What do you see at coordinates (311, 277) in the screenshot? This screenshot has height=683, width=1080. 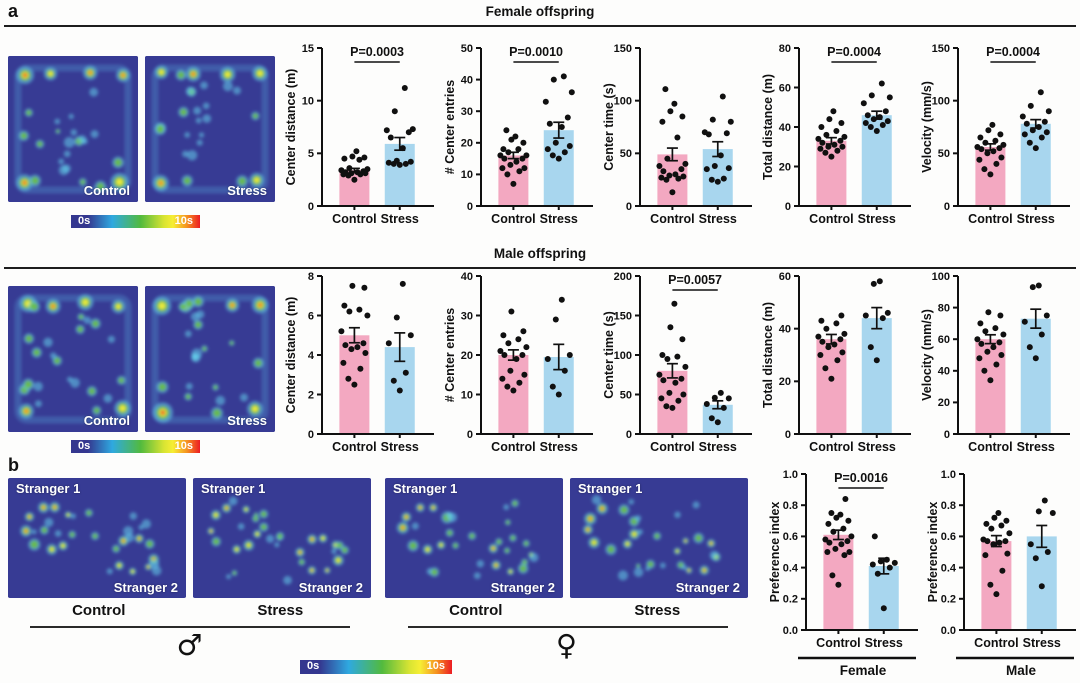 I see `svg-text: 8` at bounding box center [311, 277].